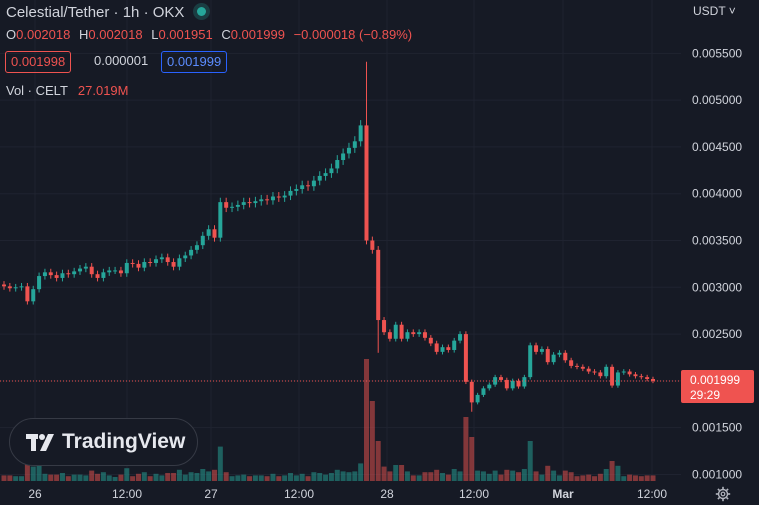 The width and height of the screenshot is (759, 505). Describe the element at coordinates (226, 34) in the screenshot. I see `close-label: C` at that location.